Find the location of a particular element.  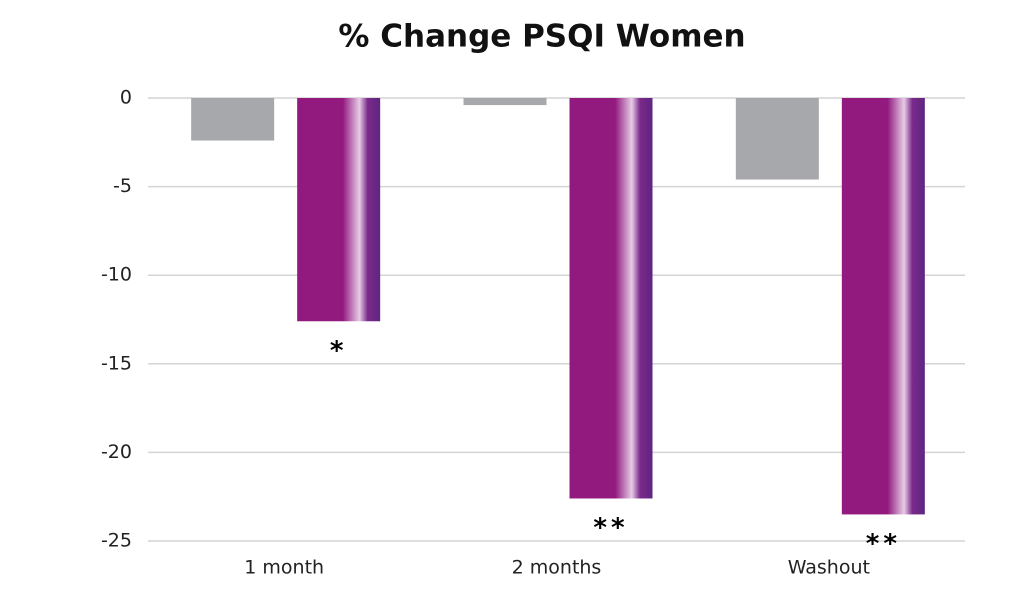

y-tick-label: -20 is located at coordinates (116, 452).